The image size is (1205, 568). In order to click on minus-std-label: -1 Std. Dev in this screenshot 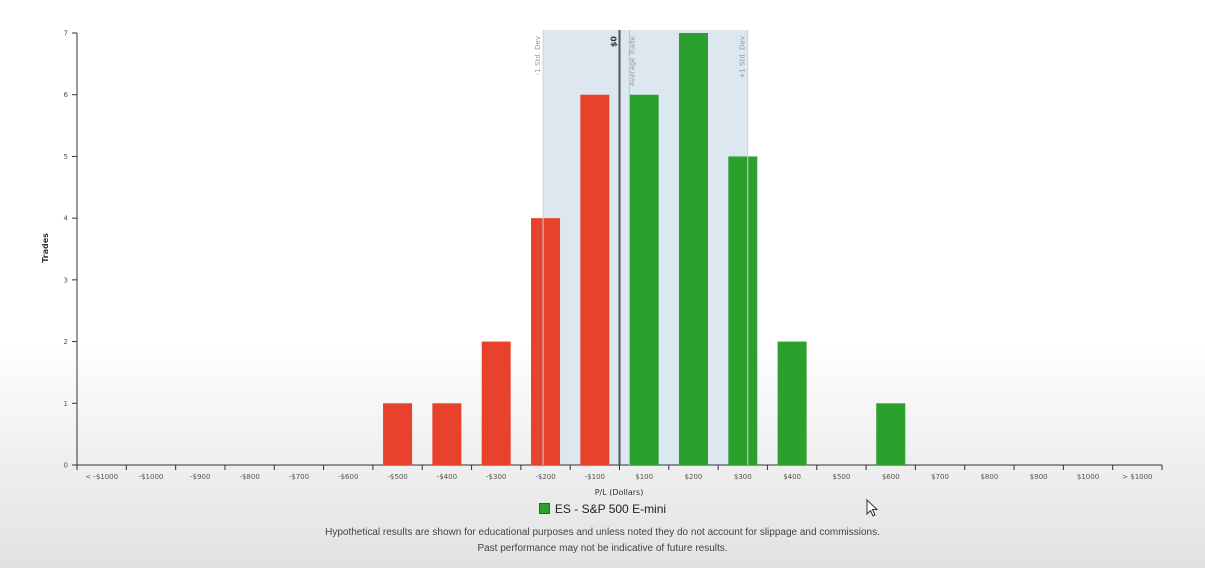, I will do `click(538, 55)`.